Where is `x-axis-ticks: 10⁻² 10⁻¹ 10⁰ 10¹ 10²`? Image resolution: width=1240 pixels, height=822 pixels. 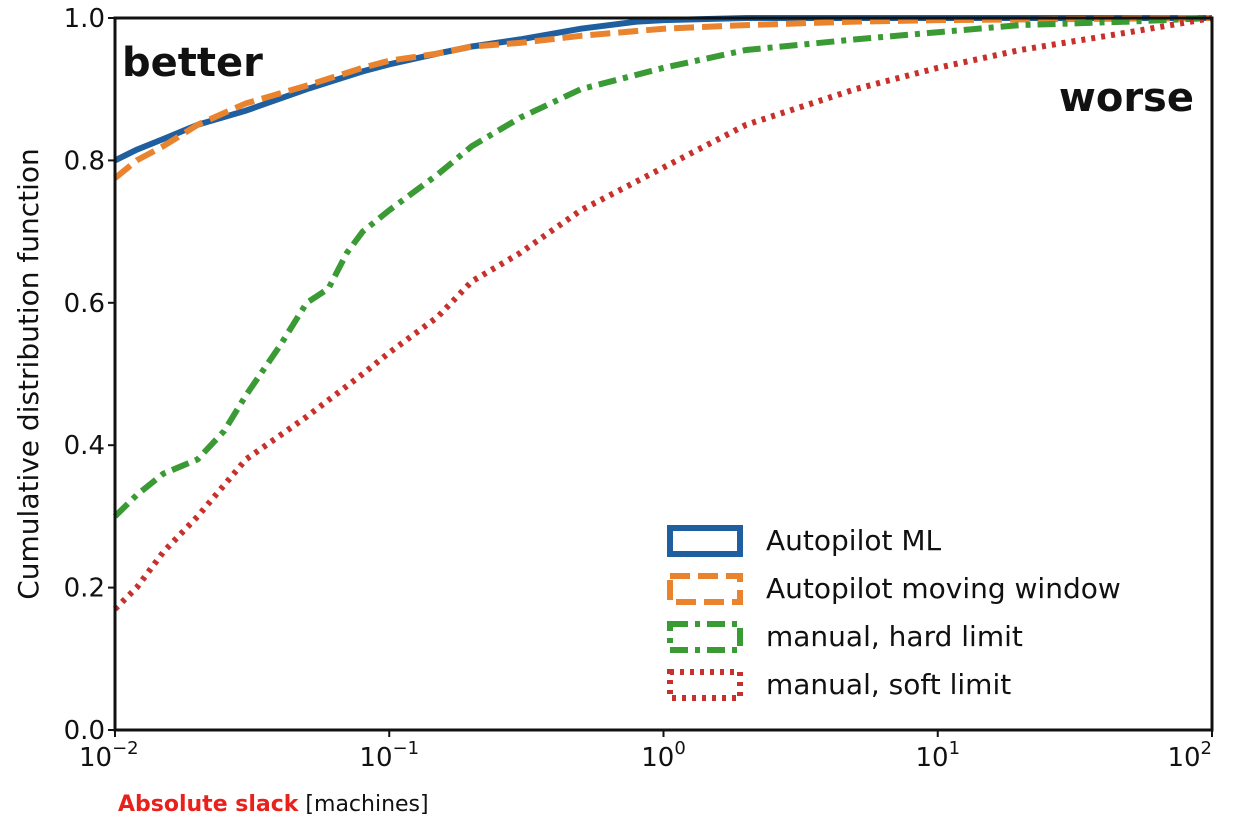
x-axis-ticks: 10⁻² 10⁻¹ 10⁰ 10¹ 10² is located at coordinates (646, 751).